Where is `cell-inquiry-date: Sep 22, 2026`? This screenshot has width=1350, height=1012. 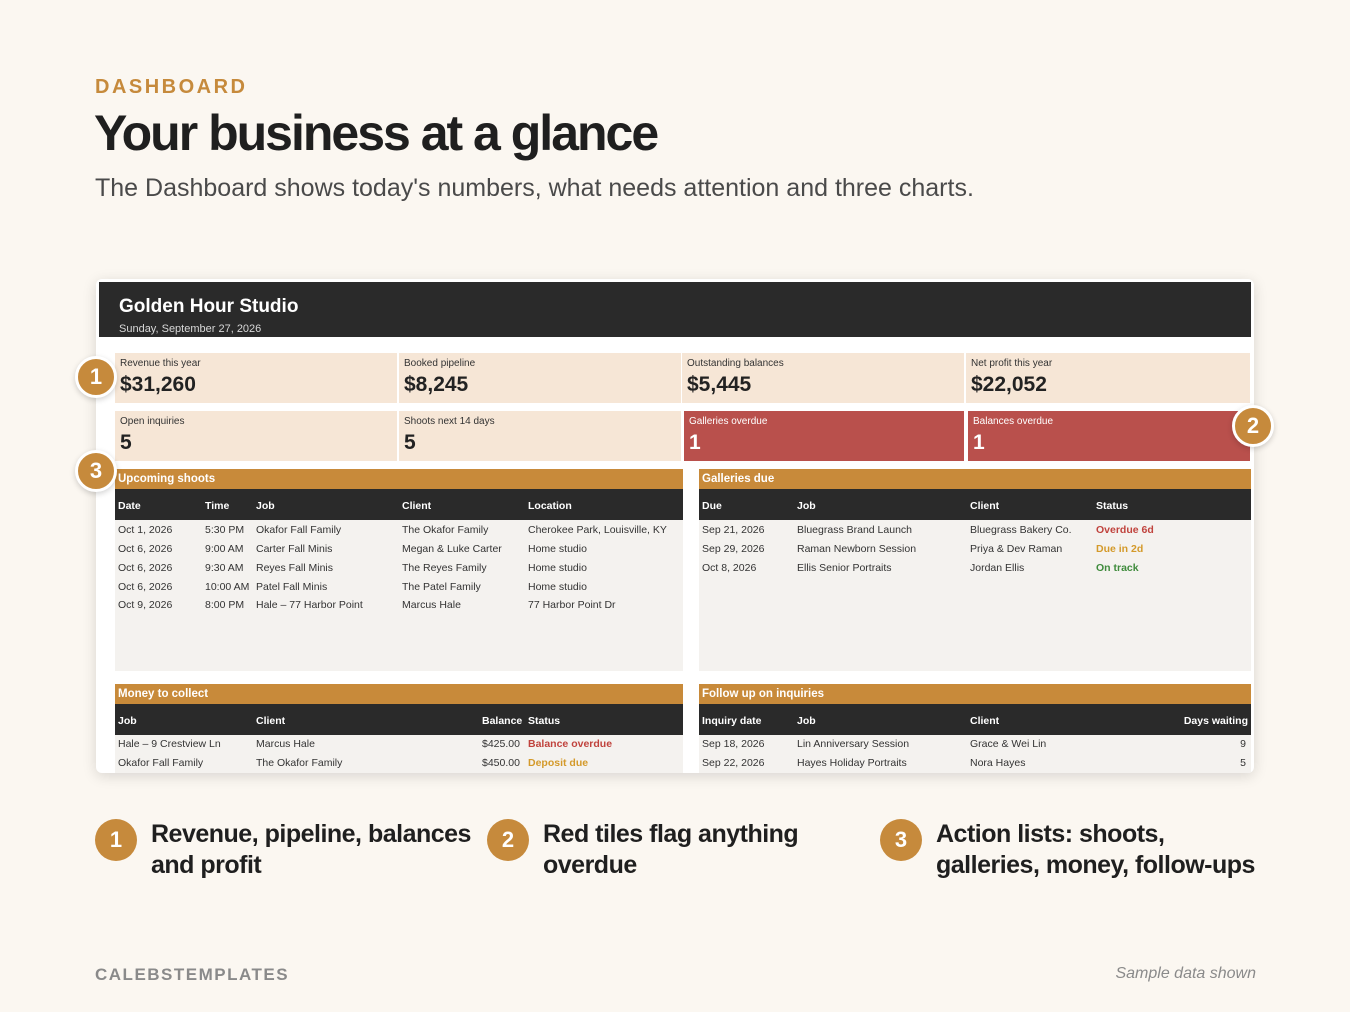 cell-inquiry-date: Sep 22, 2026 is located at coordinates (733, 763).